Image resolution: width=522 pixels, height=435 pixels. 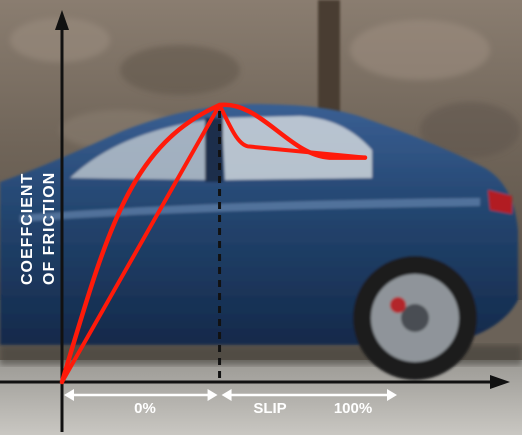 I want to click on x-axis-label-slip: SLIP, so click(x=269, y=408).